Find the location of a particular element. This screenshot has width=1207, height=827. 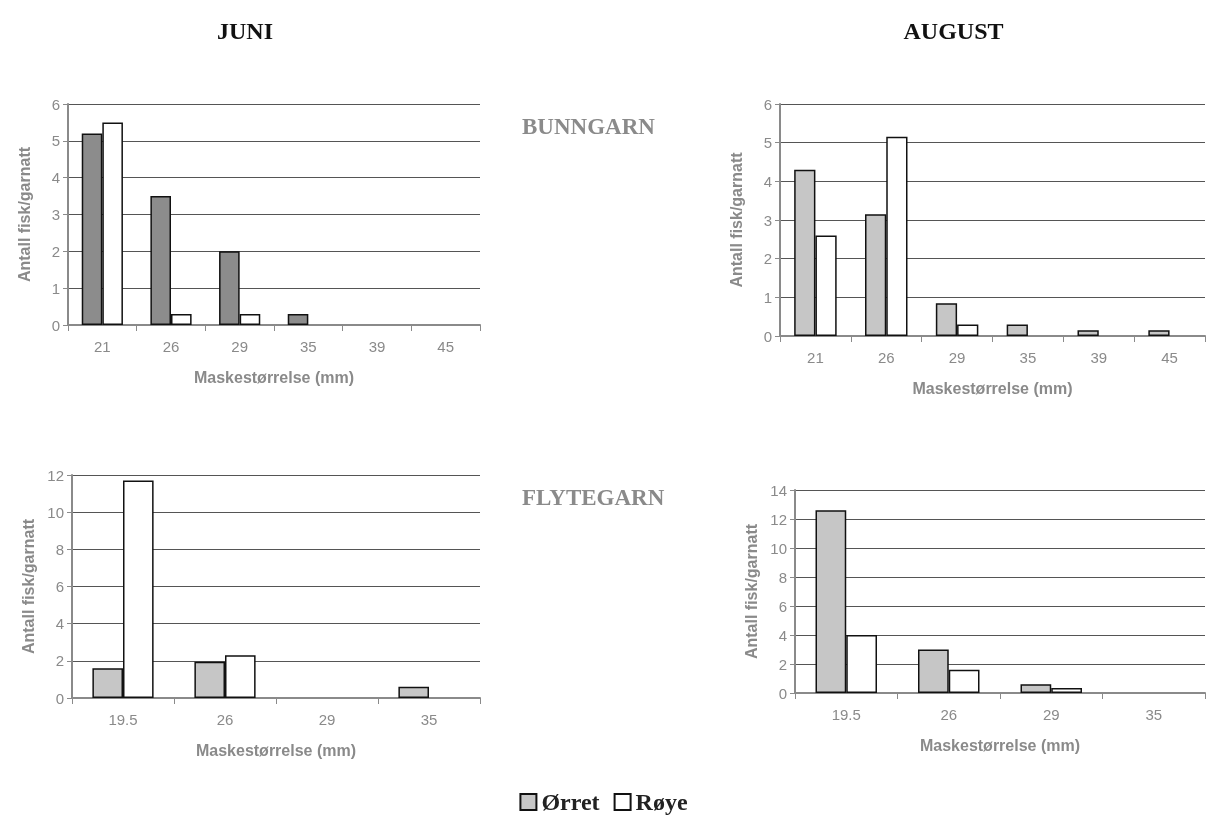

text: BUNNGARN is located at coordinates (588, 127).